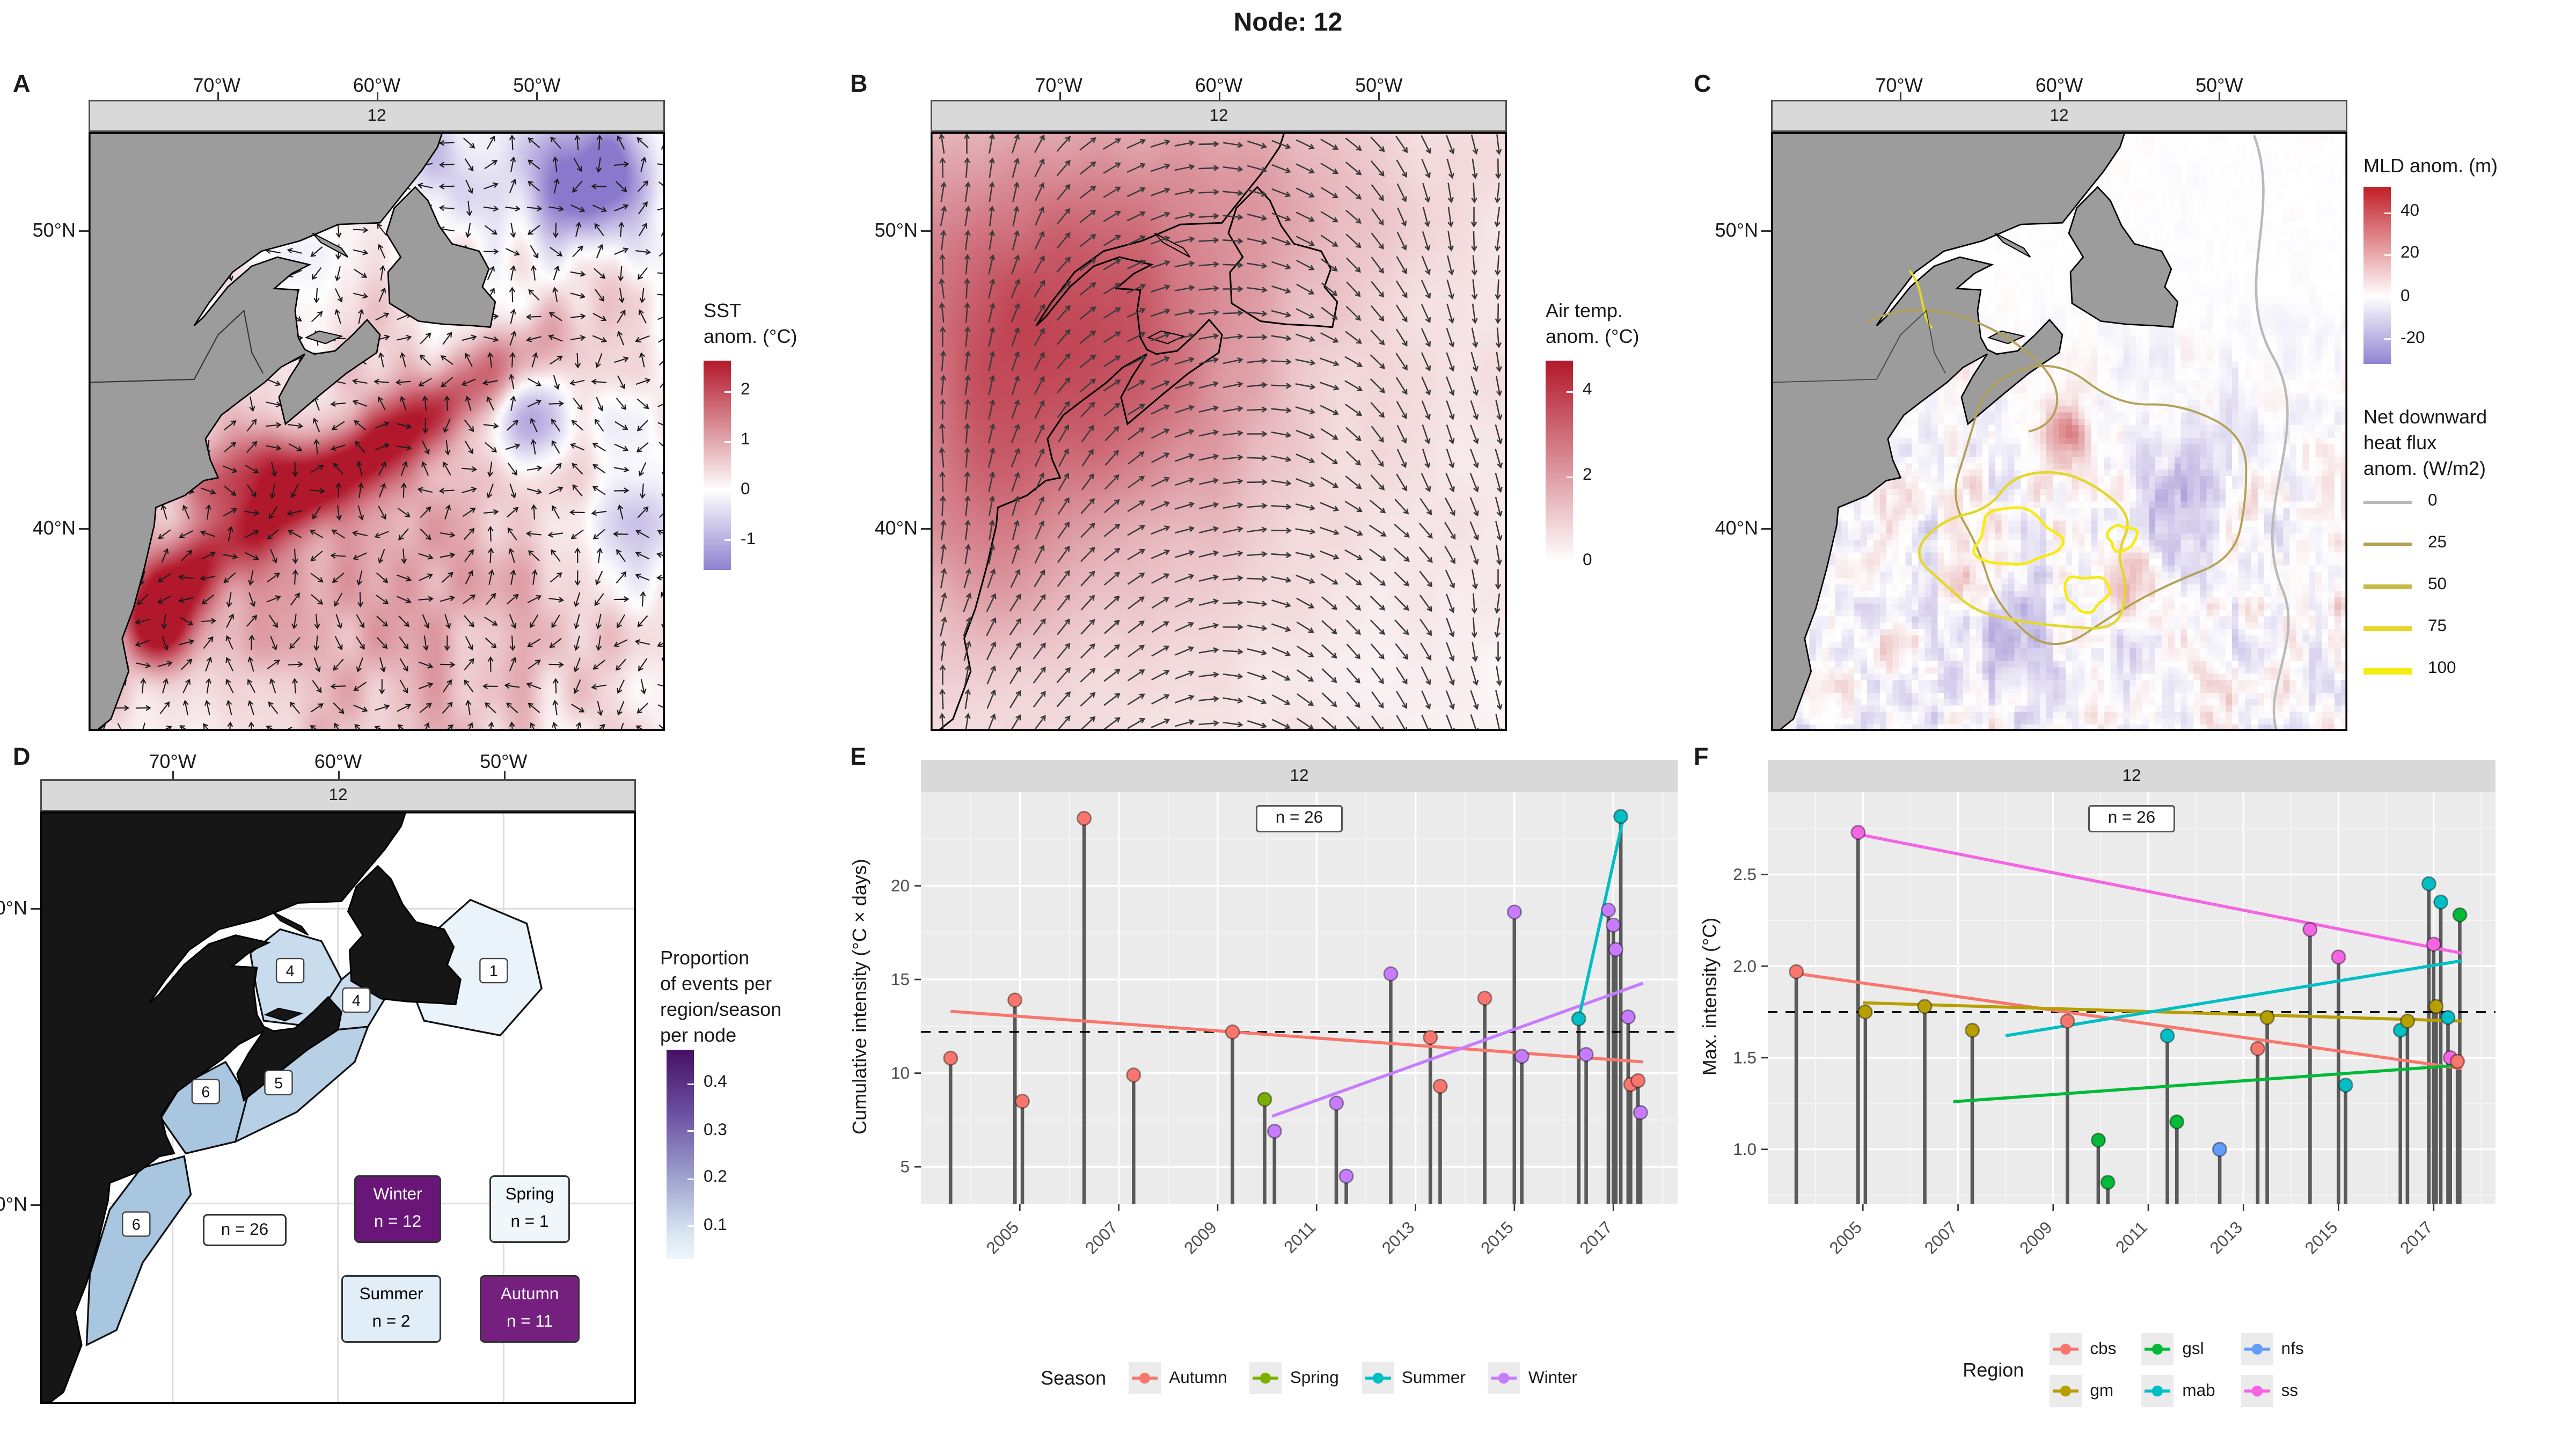 The height and width of the screenshot is (1449, 2576). What do you see at coordinates (2163, 1012) in the screenshot?
I see `trend-line-gm` at bounding box center [2163, 1012].